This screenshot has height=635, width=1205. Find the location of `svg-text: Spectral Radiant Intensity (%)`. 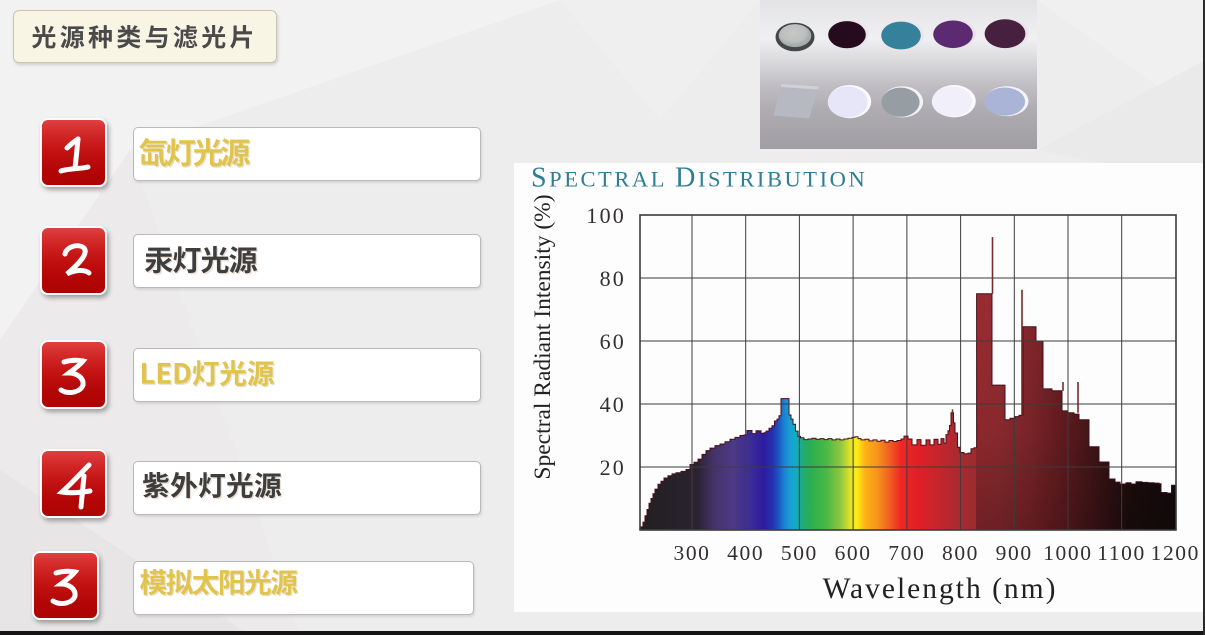

svg-text: Spectral Radiant Intensity (%) is located at coordinates (543, 336).